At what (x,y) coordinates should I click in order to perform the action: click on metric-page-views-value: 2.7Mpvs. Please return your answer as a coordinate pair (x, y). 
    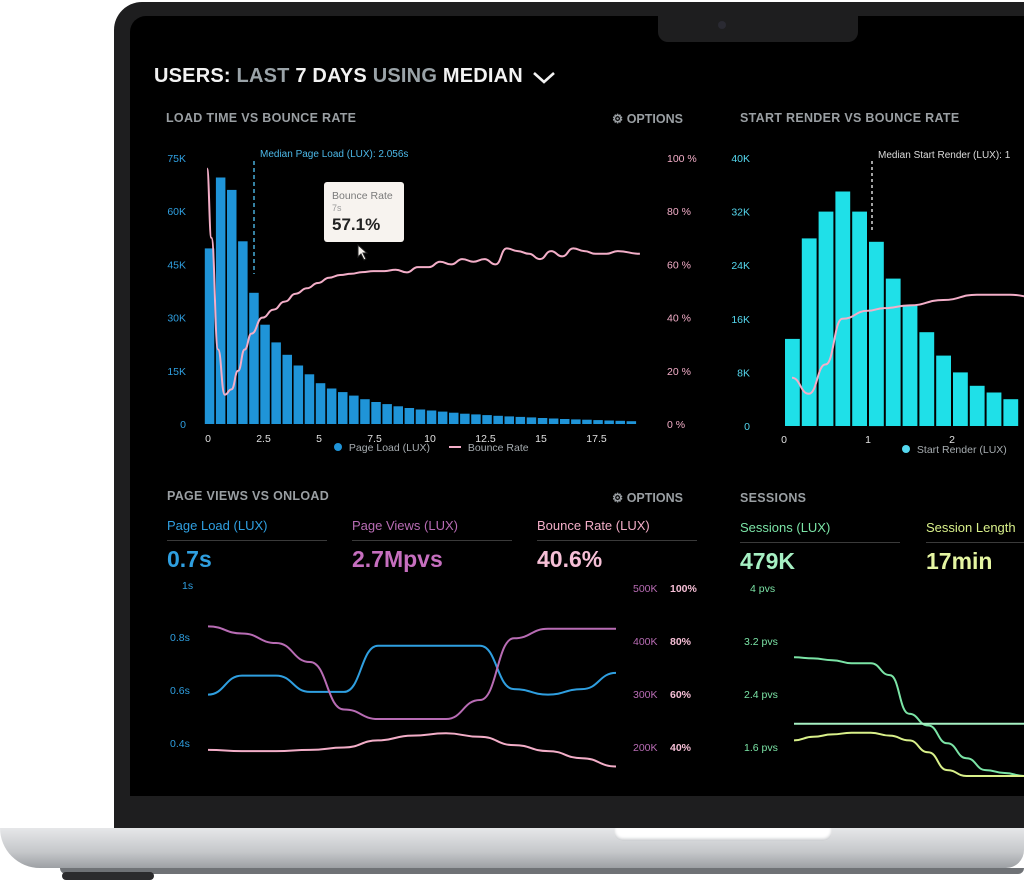
    Looking at the image, I should click on (397, 559).